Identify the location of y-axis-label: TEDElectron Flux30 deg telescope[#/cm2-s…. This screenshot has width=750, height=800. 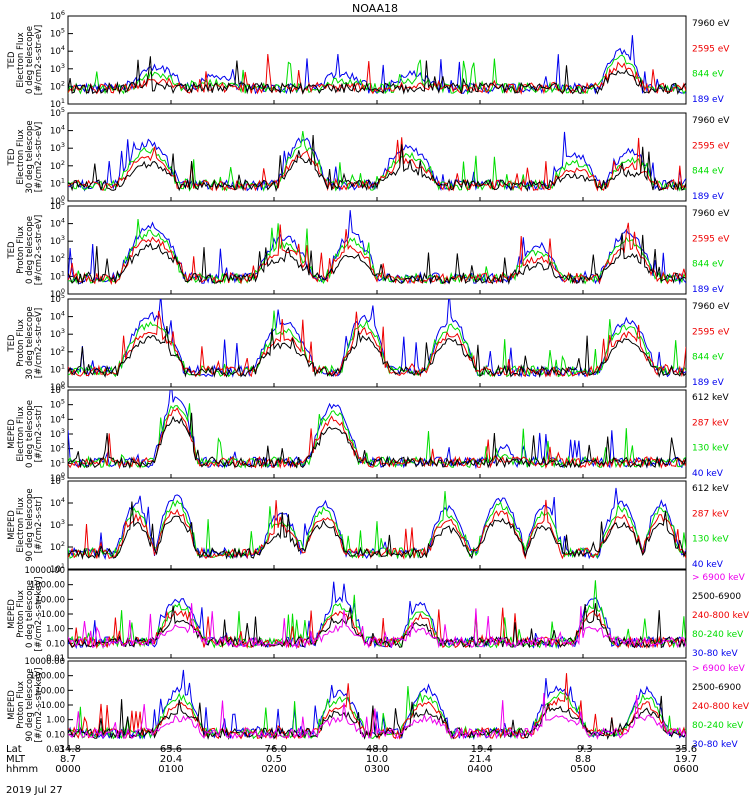
(25, 156).